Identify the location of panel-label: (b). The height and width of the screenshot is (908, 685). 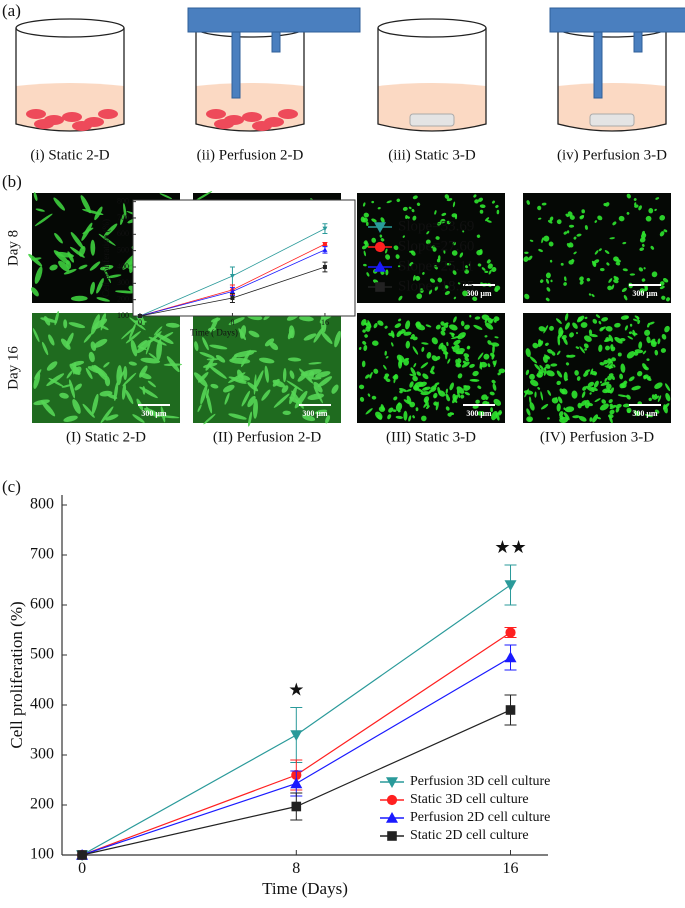
(12, 181).